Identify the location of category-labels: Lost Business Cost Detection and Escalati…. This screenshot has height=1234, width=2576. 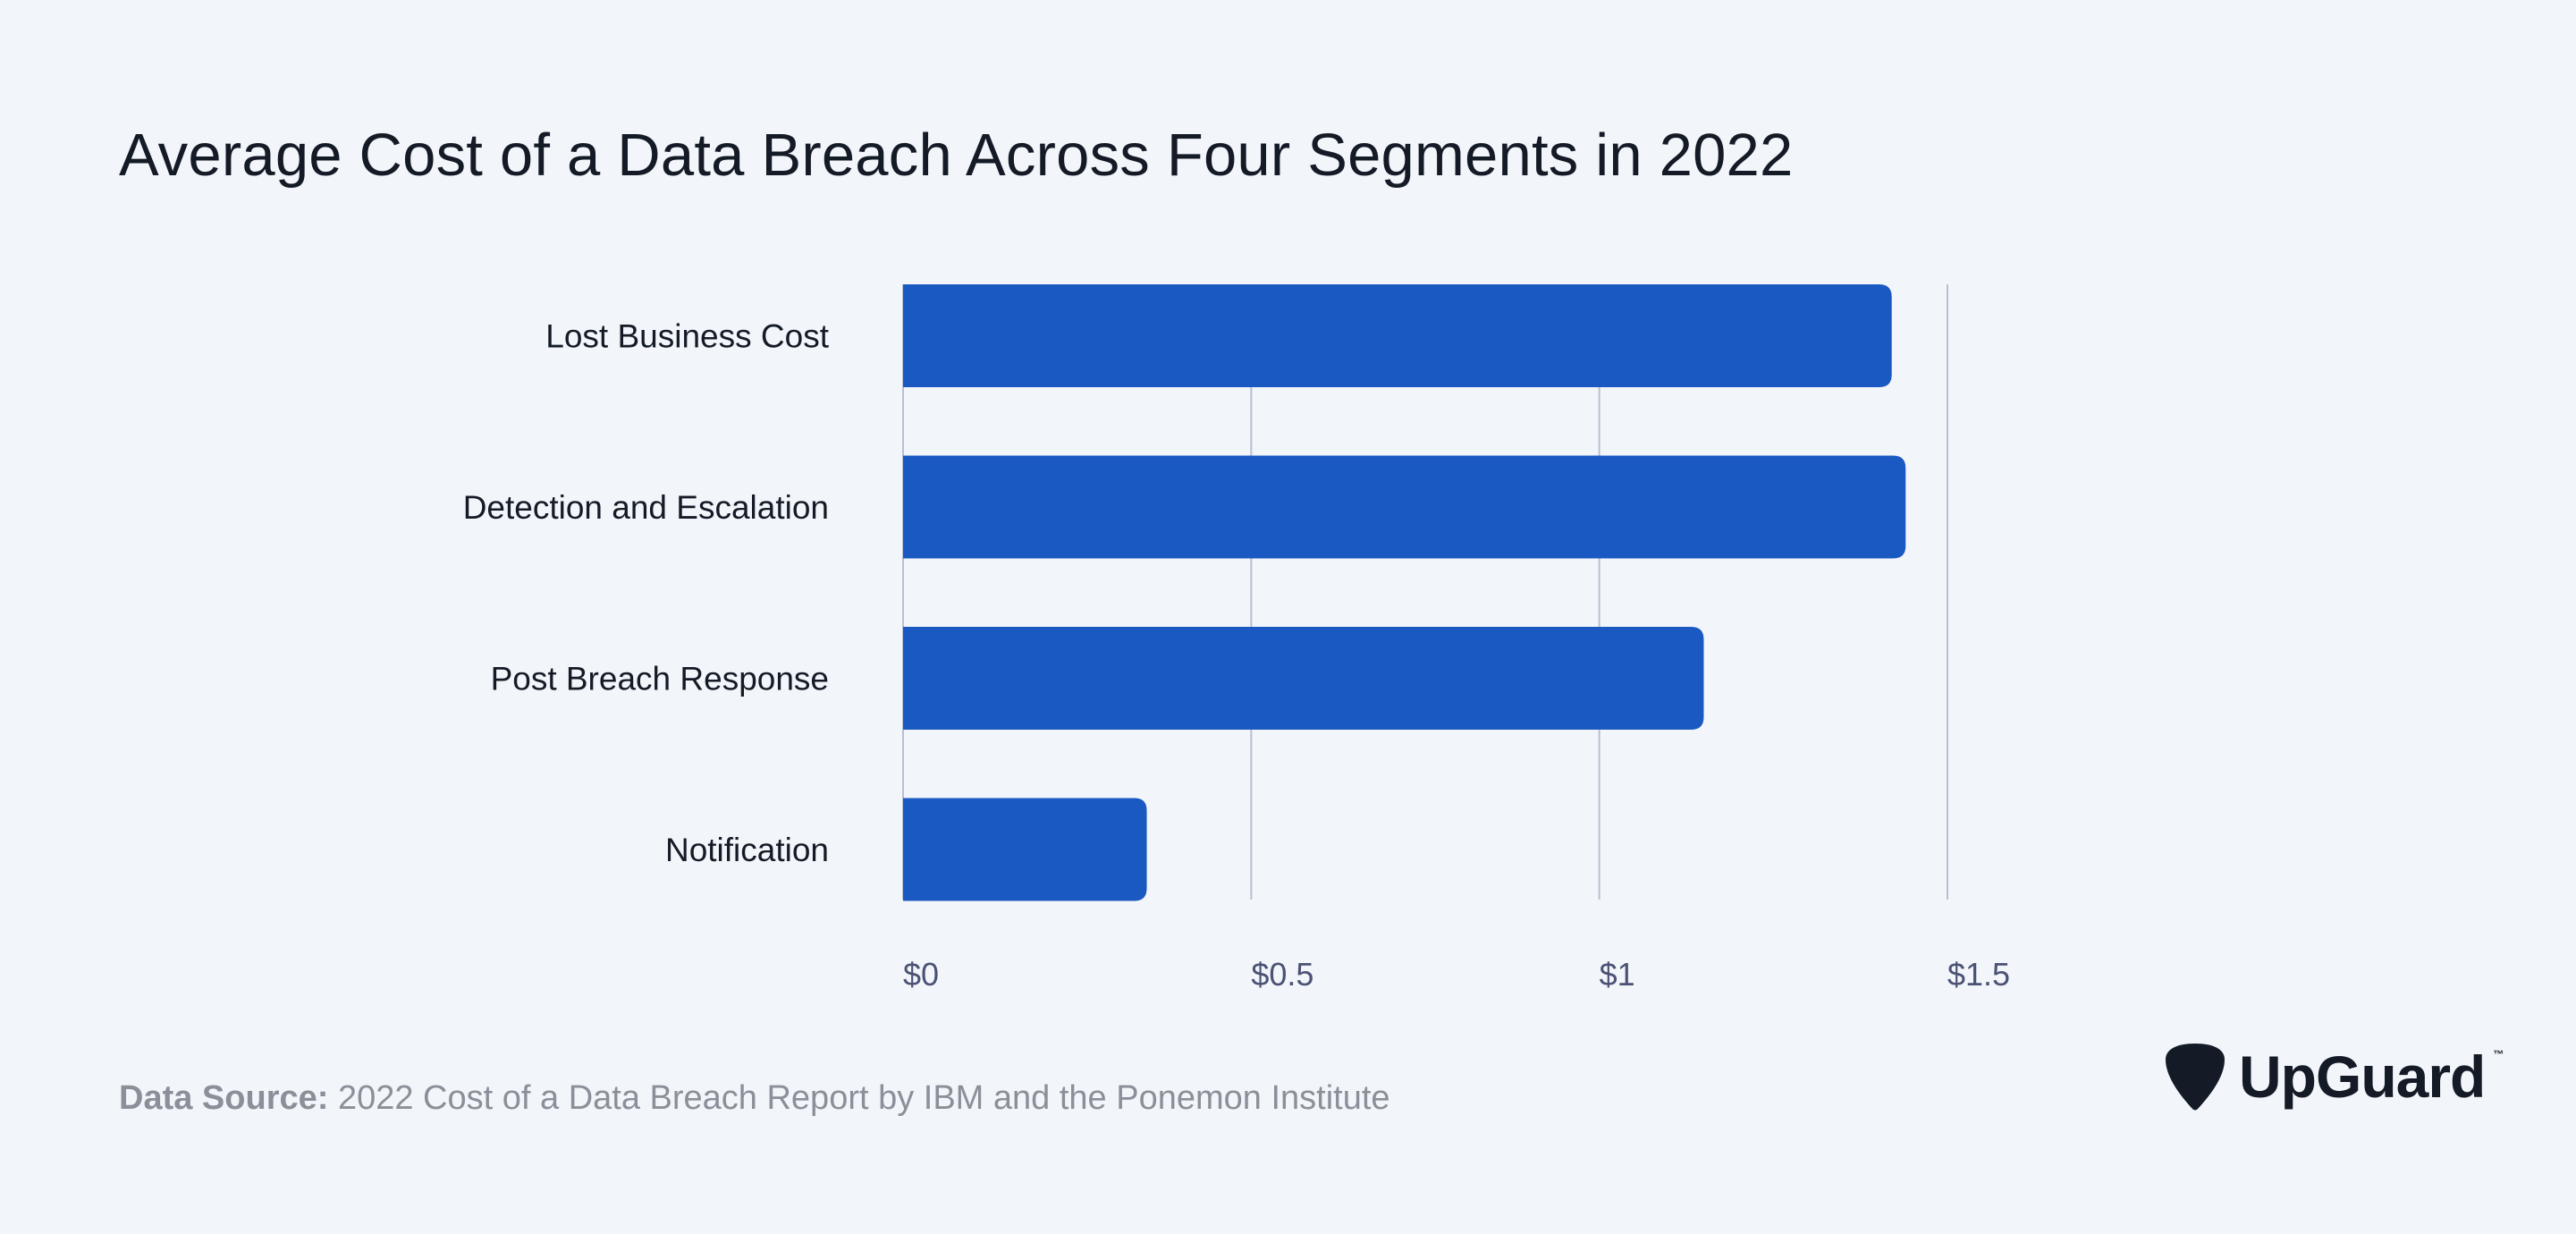
(646, 593).